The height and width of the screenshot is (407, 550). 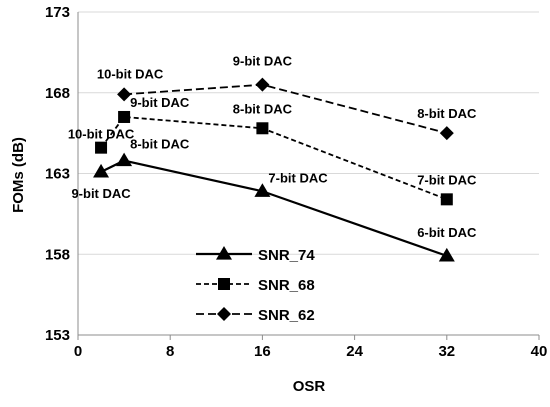 I want to click on data-label-SNR_68-1: 9-bit DAC, so click(x=160, y=102).